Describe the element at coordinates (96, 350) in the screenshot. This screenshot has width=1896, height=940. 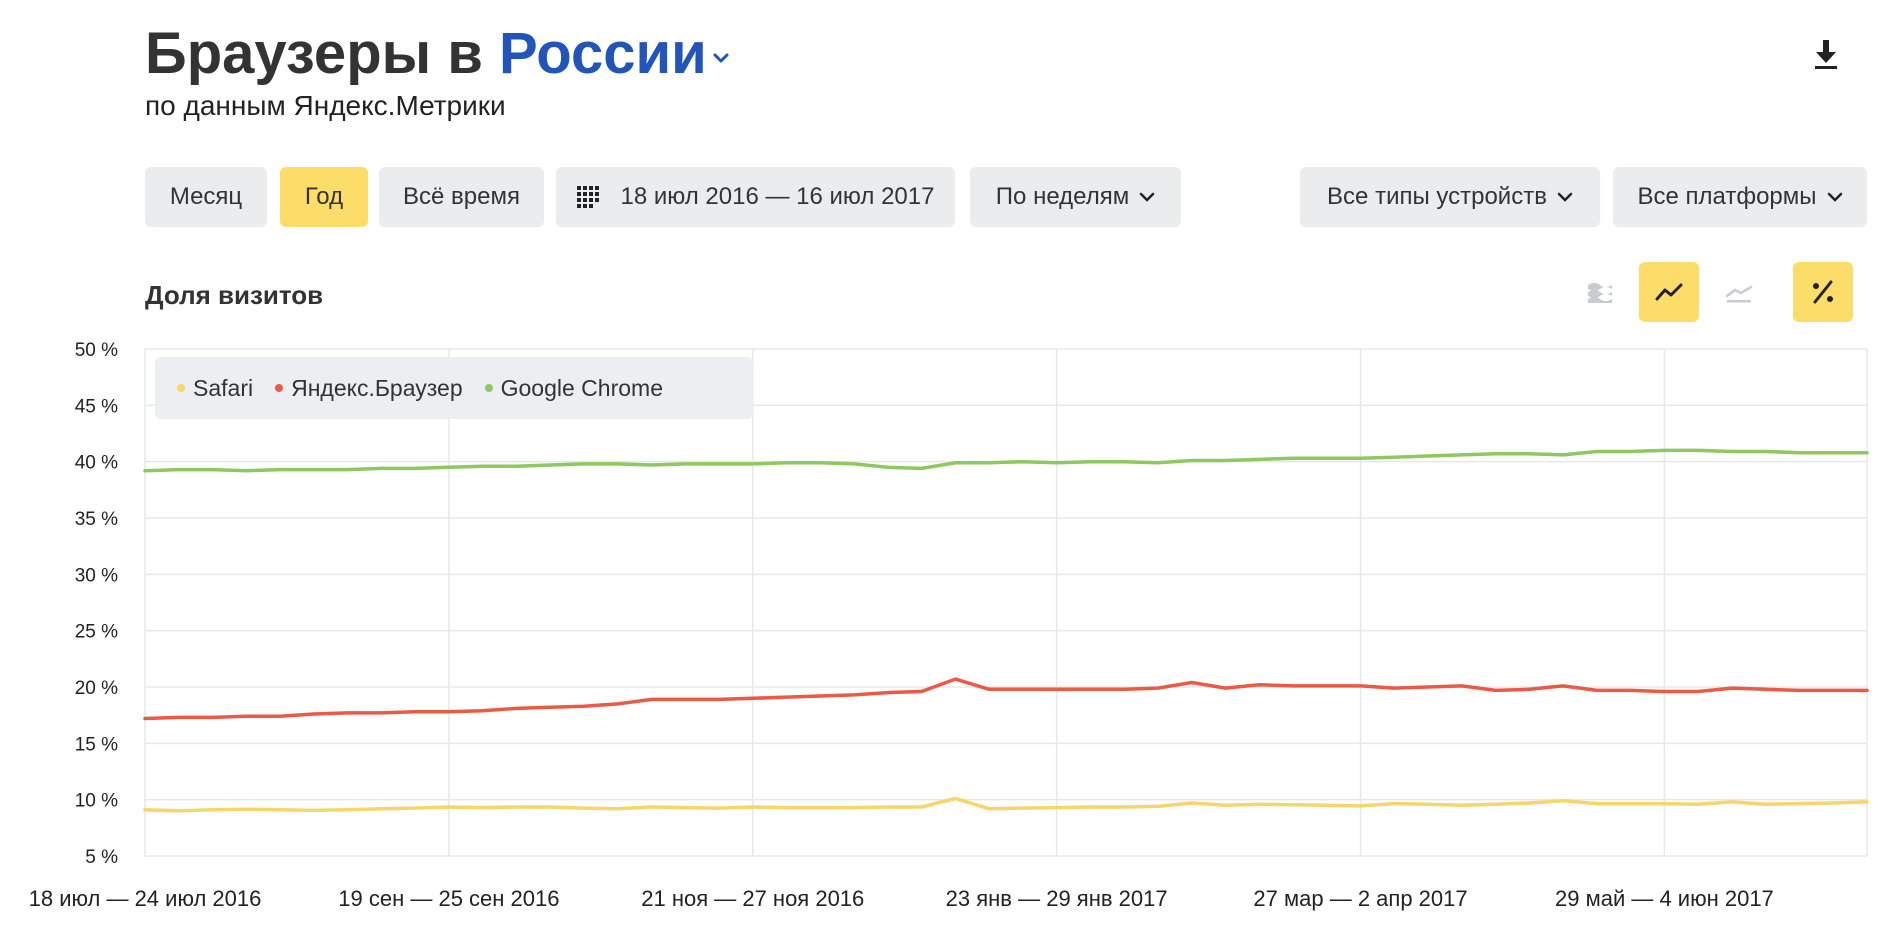
I see `y-tick-label: 50 %` at that location.